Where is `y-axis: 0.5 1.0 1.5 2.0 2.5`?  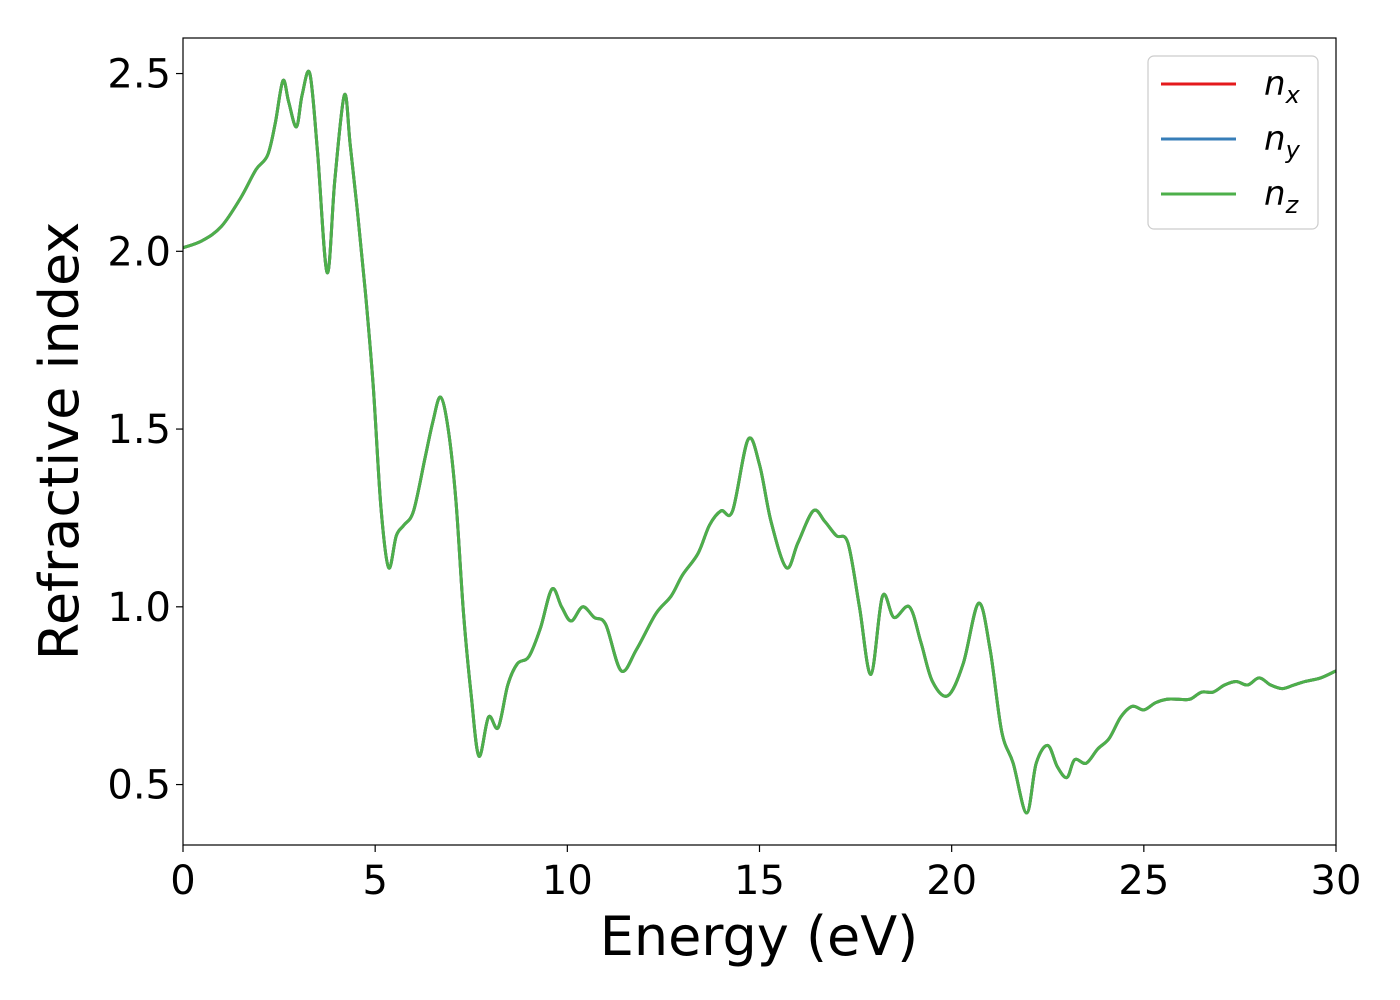
y-axis: 0.5 1.0 1.5 2.0 2.5 is located at coordinates (145, 430).